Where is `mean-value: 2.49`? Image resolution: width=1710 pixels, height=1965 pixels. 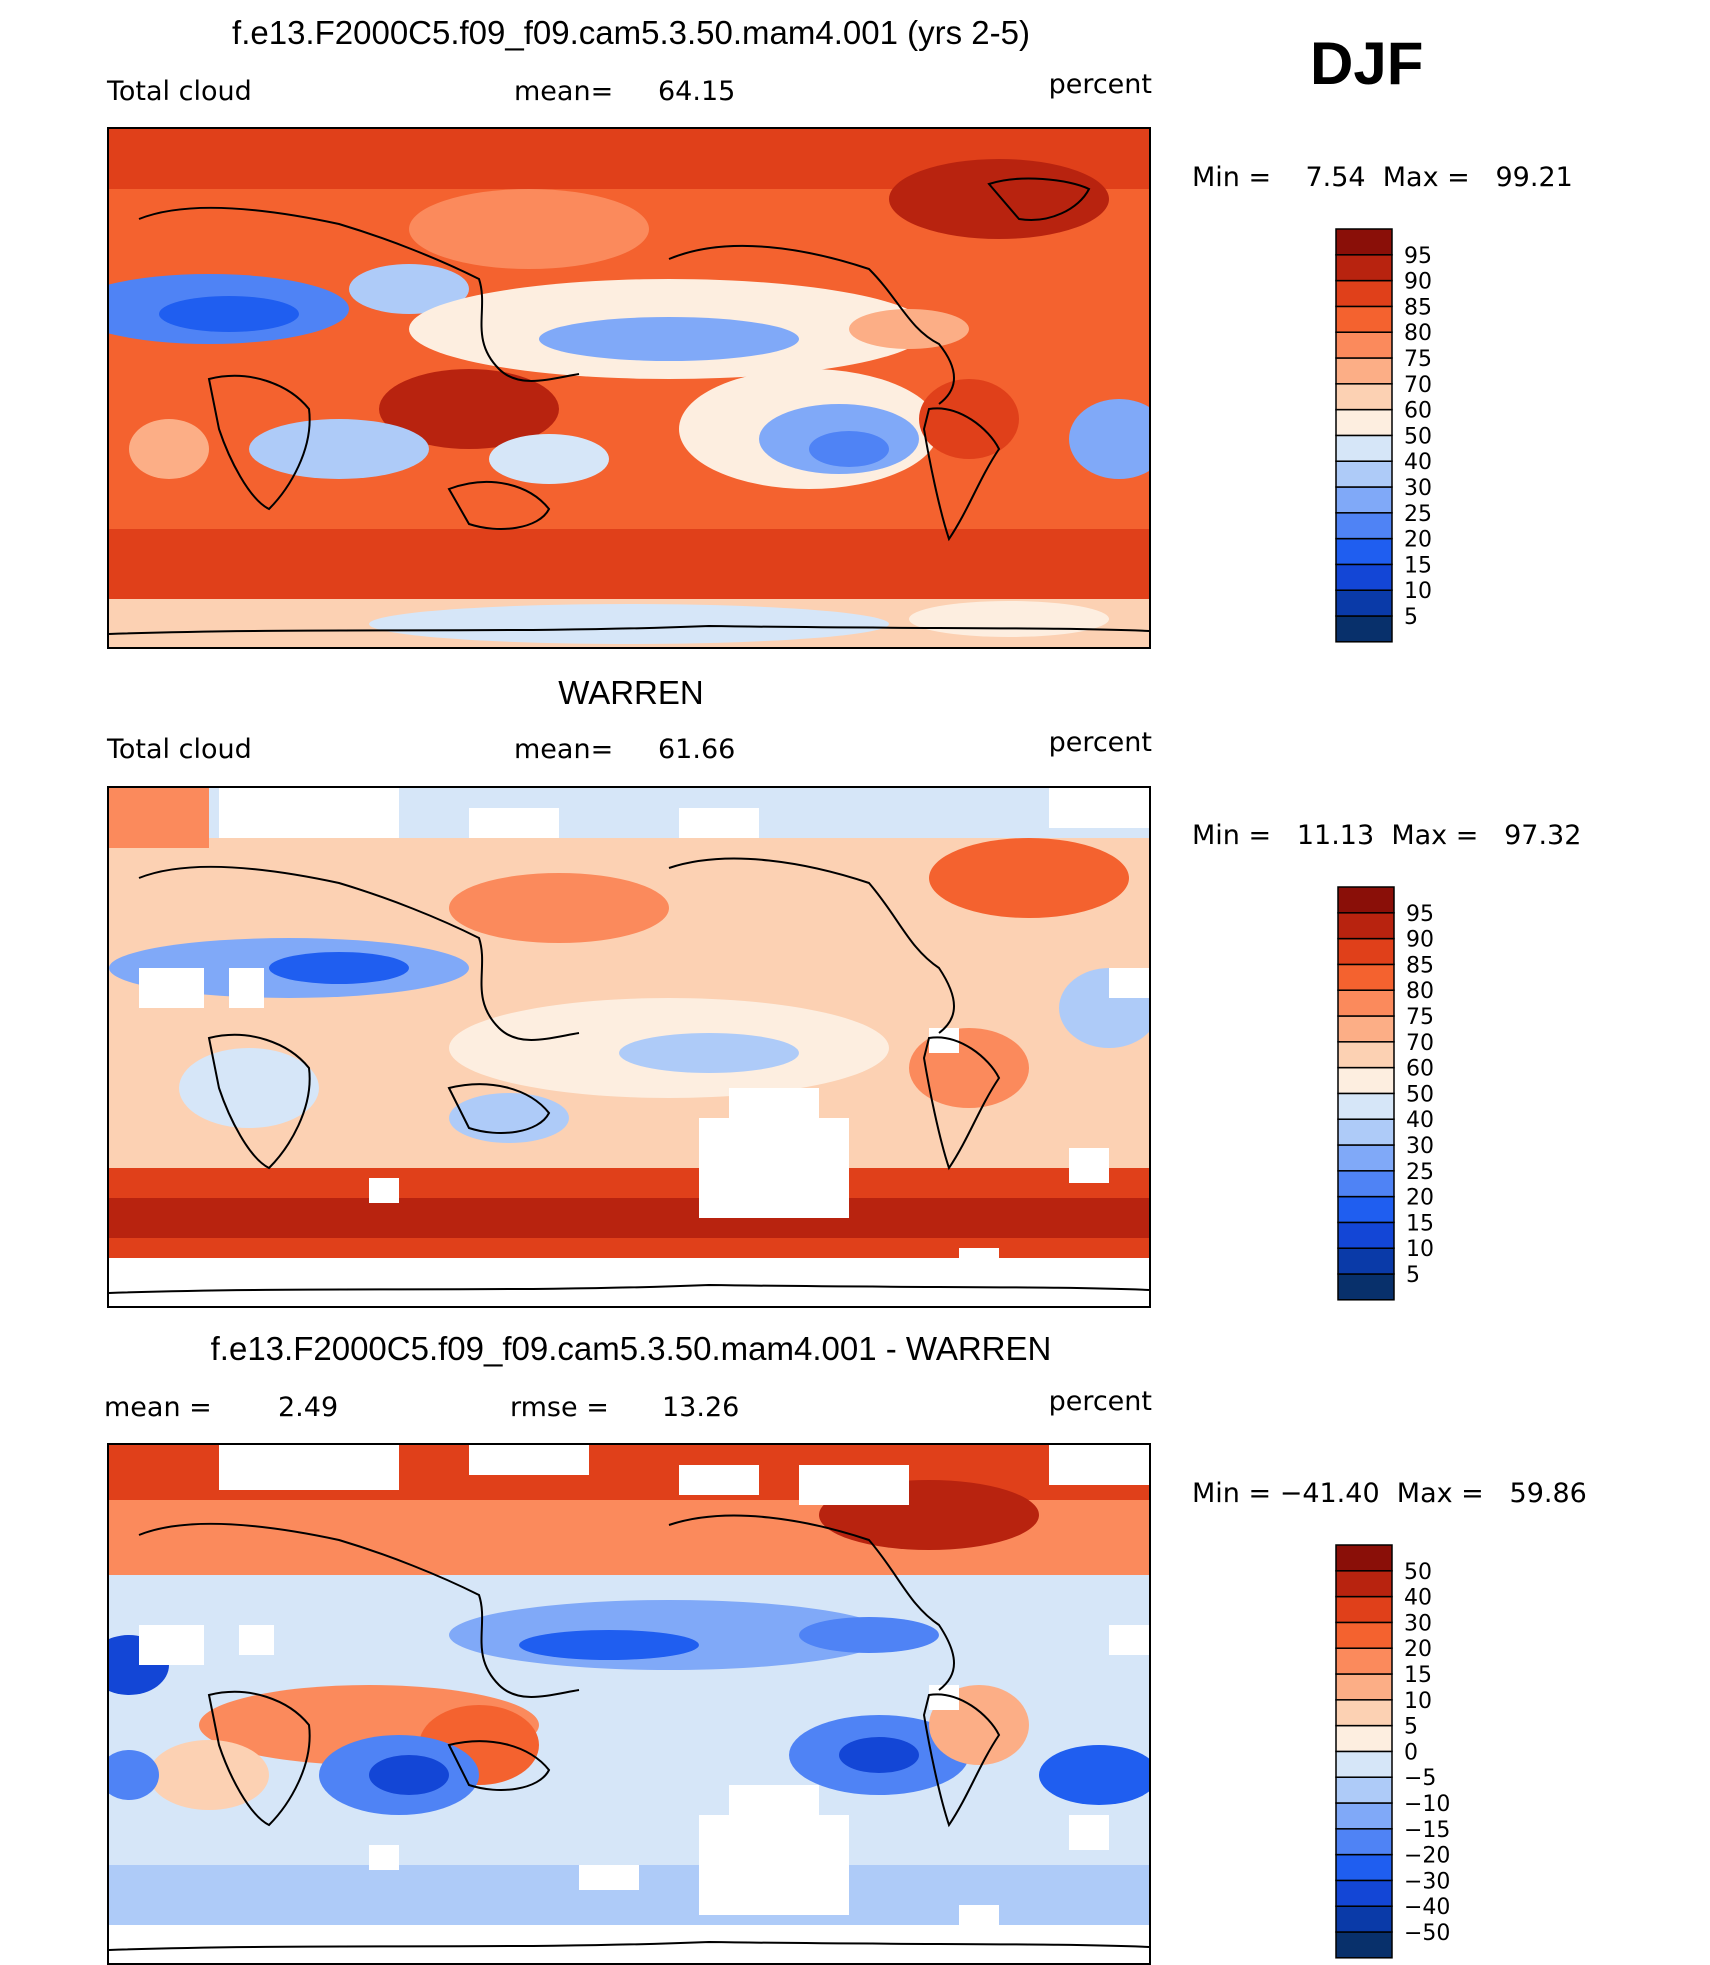
mean-value: 2.49 is located at coordinates (308, 1407).